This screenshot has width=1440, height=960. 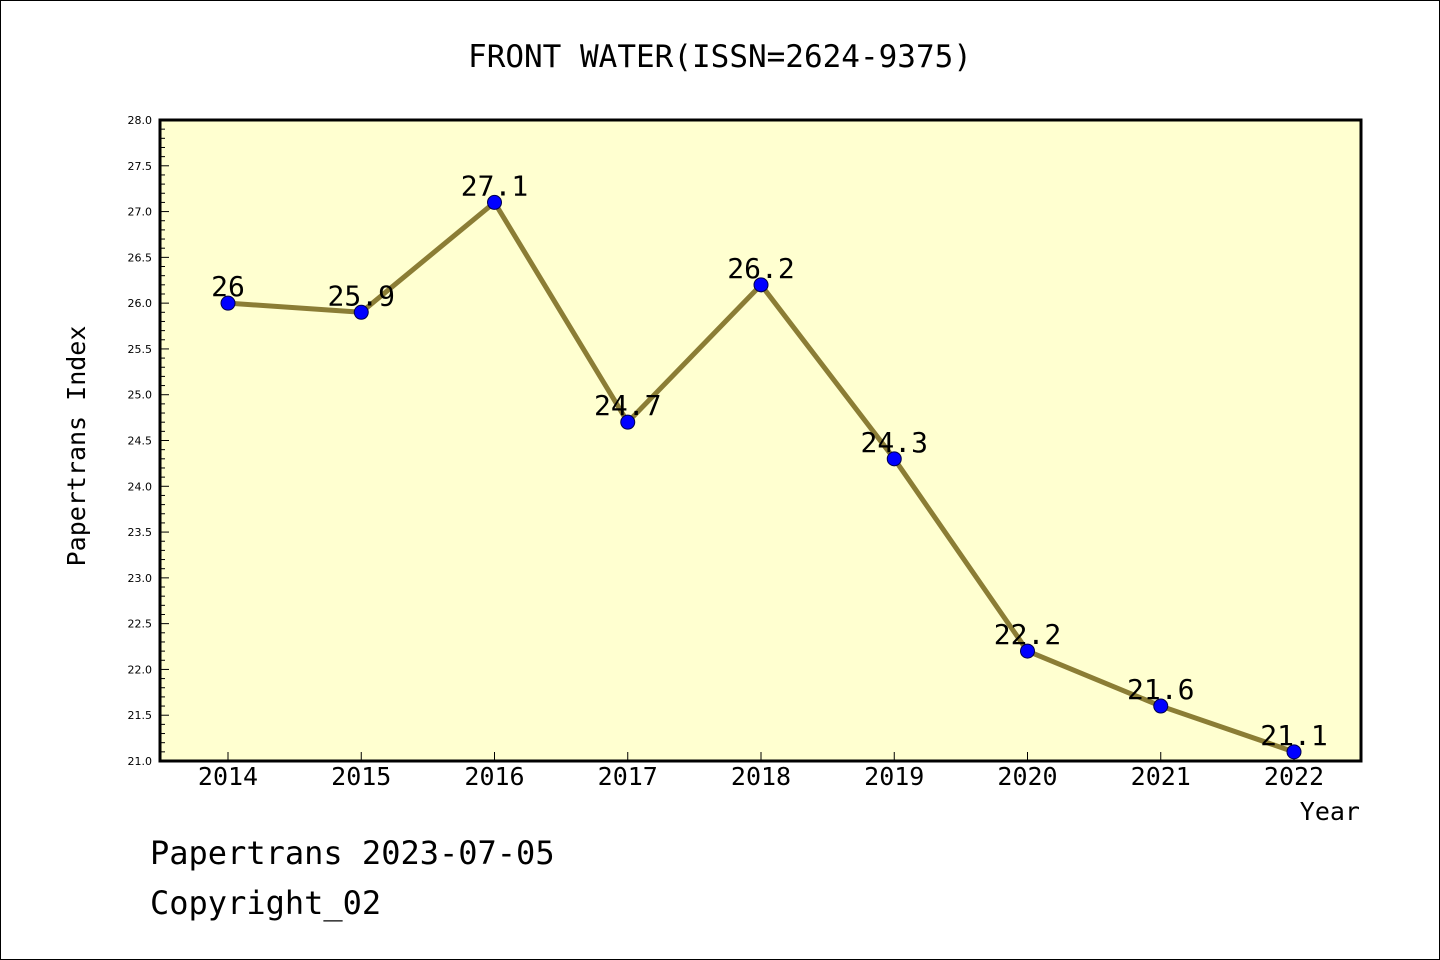 I want to click on footer-copyright: Copyright_02, so click(x=266, y=903).